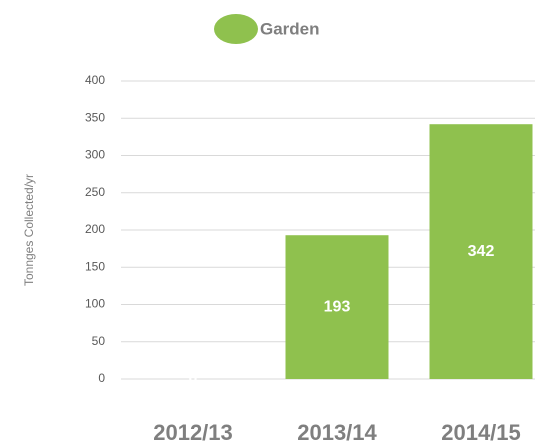  What do you see at coordinates (193, 432) in the screenshot?
I see `x-tick-label: 2012/13` at bounding box center [193, 432].